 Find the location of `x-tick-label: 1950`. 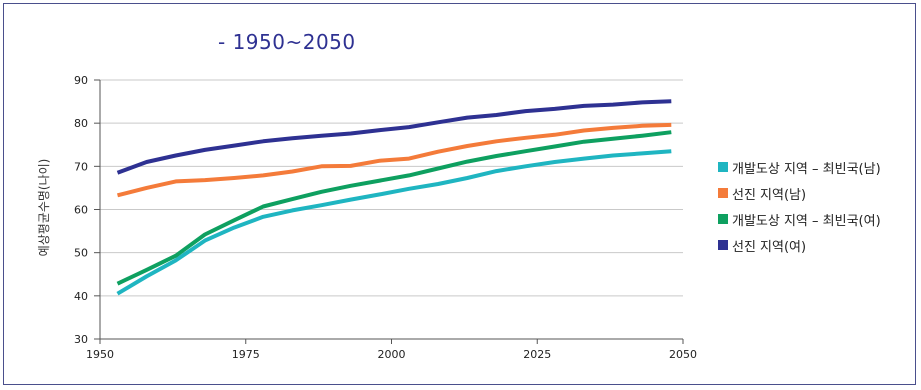

x-tick-label: 1950 is located at coordinates (100, 354).